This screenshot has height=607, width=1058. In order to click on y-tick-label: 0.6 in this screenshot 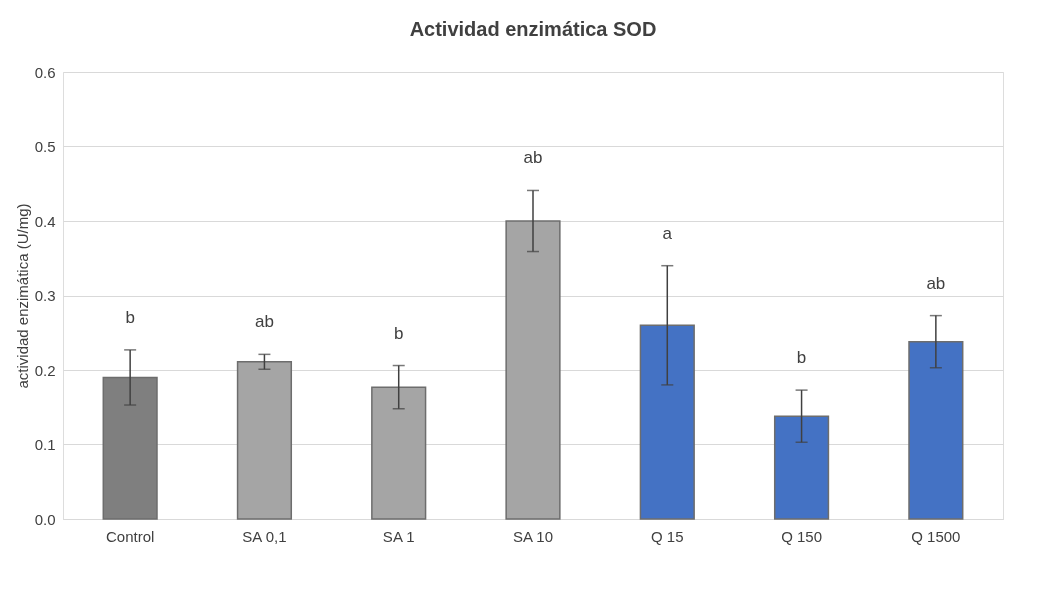, I will do `click(45, 72)`.